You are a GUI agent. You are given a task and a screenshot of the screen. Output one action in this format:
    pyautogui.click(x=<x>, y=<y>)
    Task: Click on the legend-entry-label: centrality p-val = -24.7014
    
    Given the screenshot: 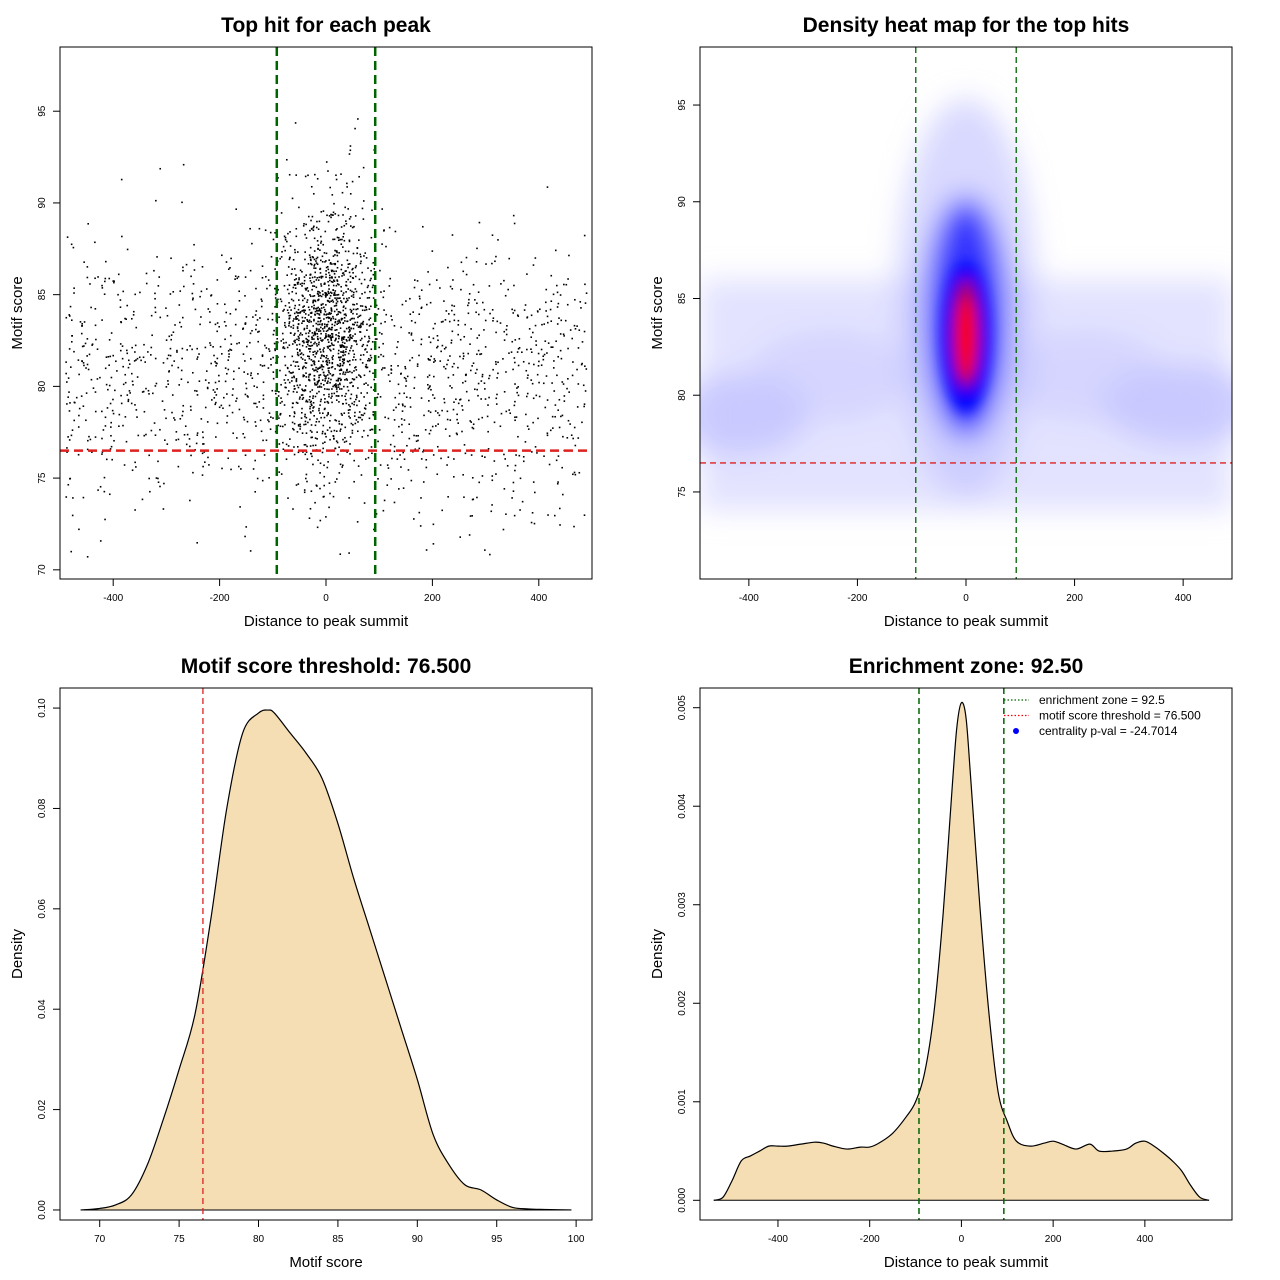 What is the action you would take?
    pyautogui.click(x=1108, y=731)
    